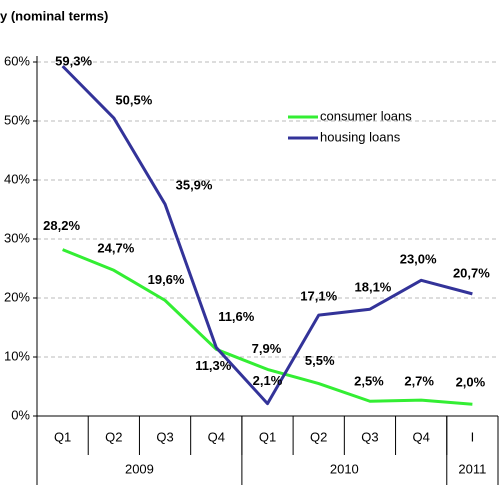  Describe the element at coordinates (194, 185) in the screenshot. I see `value-label: 35,9%` at that location.